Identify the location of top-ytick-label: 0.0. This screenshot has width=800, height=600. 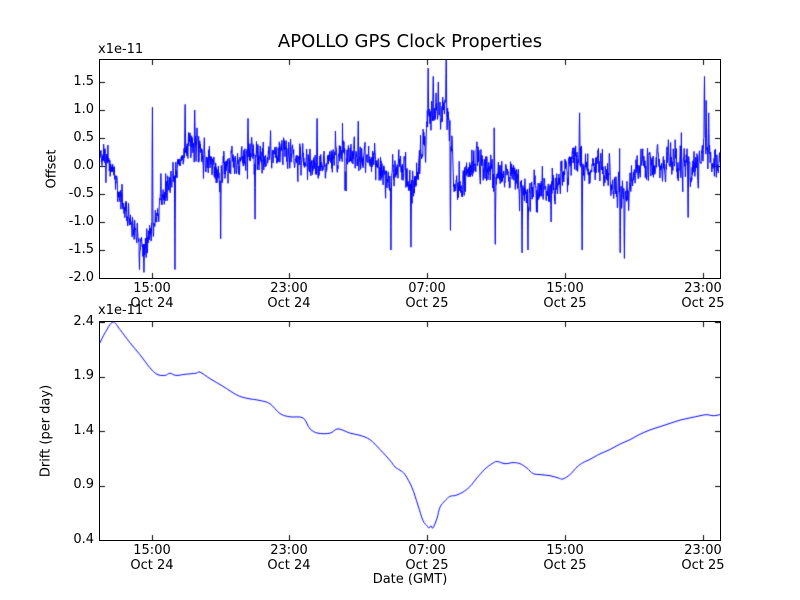
(83, 165).